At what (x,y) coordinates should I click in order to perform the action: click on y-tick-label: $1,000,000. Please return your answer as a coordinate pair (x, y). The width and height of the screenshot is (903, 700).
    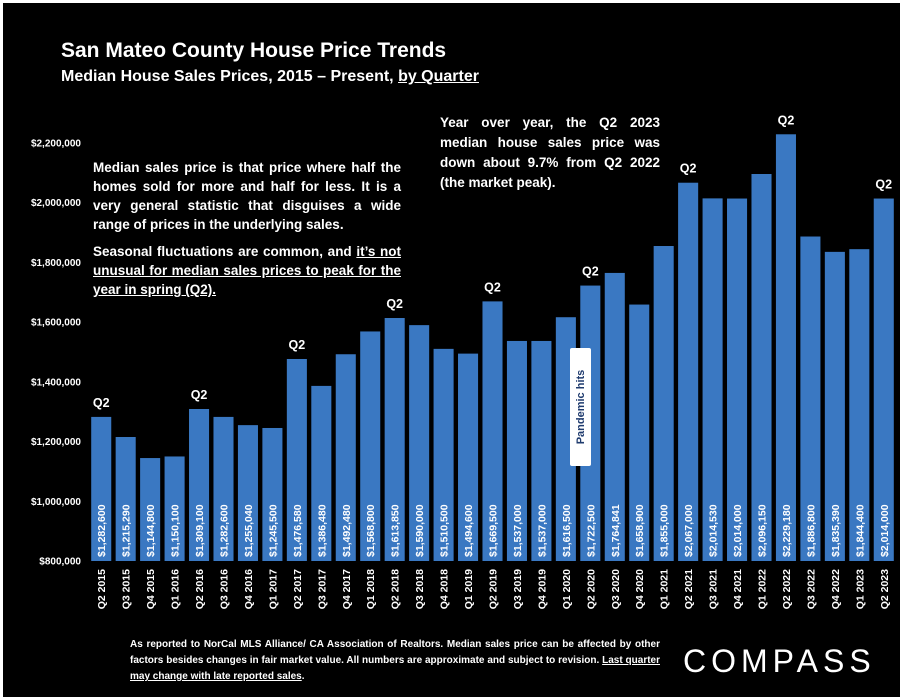
    Looking at the image, I should click on (56, 502).